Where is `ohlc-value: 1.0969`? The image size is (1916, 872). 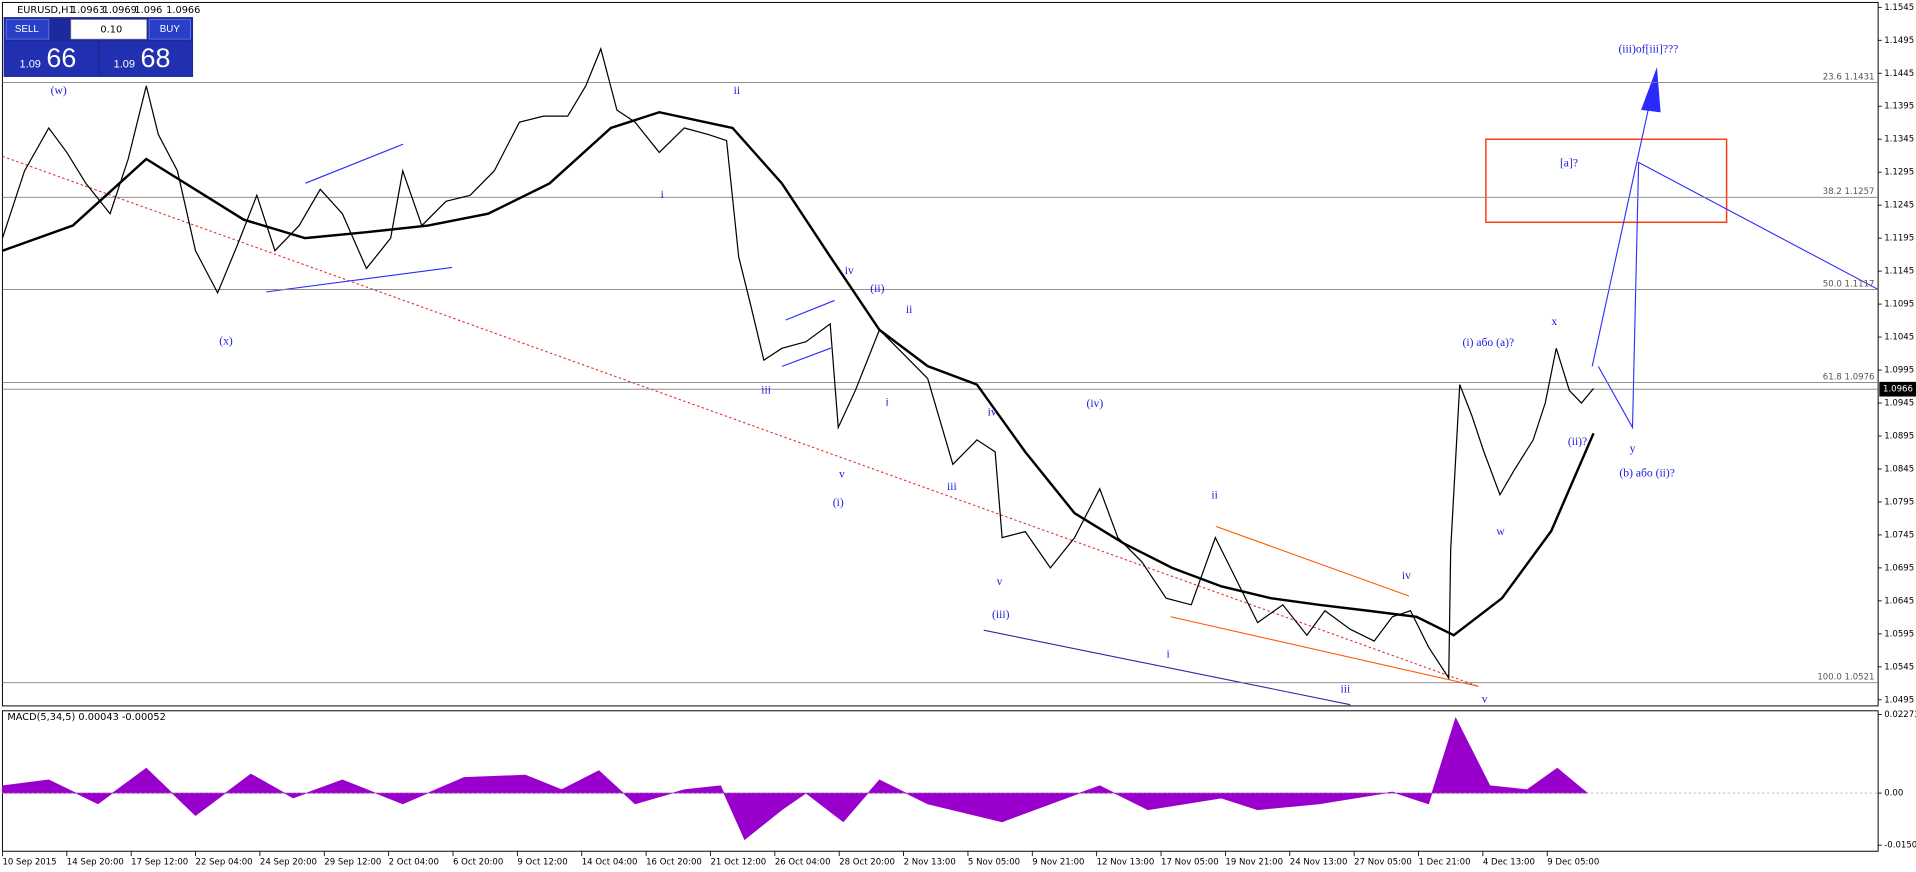
ohlc-value: 1.0969 is located at coordinates (120, 10).